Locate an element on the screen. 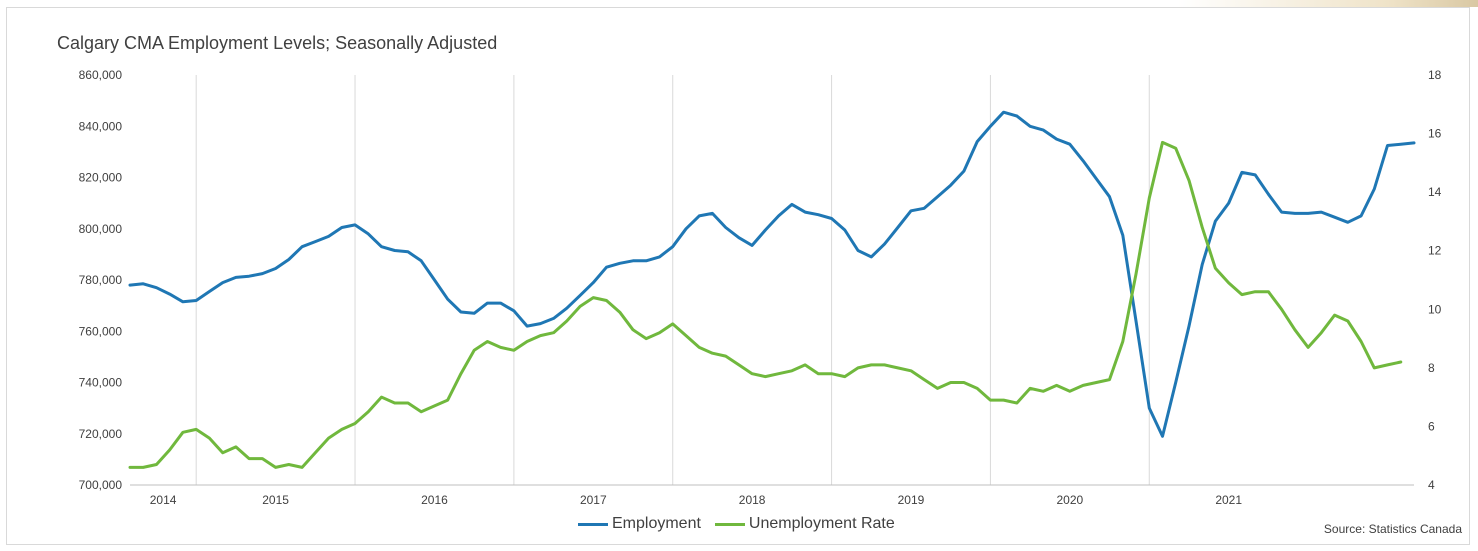 Image resolution: width=1478 pixels, height=551 pixels. legend-label-employment: Employment is located at coordinates (656, 523).